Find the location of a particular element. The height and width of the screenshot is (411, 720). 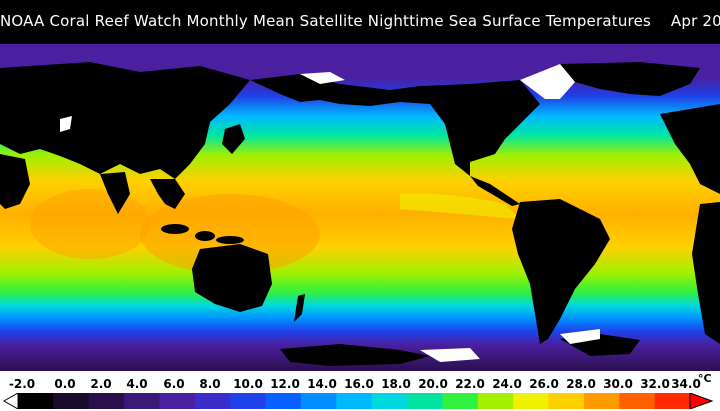

date-label: Apr 2017 is located at coordinates (695, 21).